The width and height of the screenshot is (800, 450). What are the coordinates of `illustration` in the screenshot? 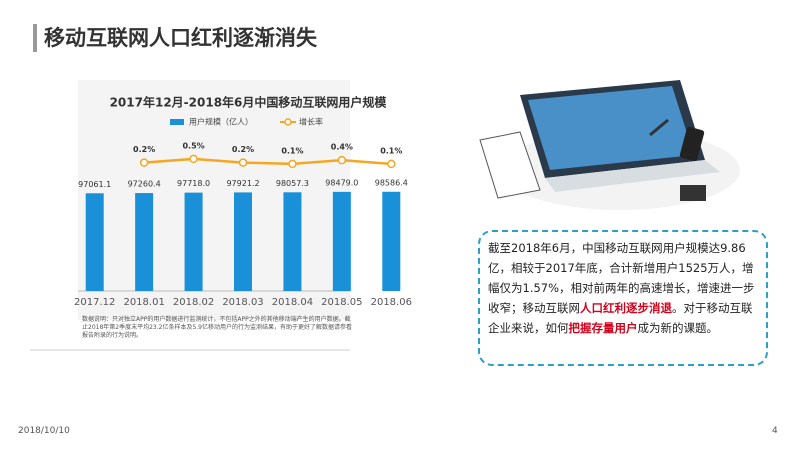 It's located at (609, 145).